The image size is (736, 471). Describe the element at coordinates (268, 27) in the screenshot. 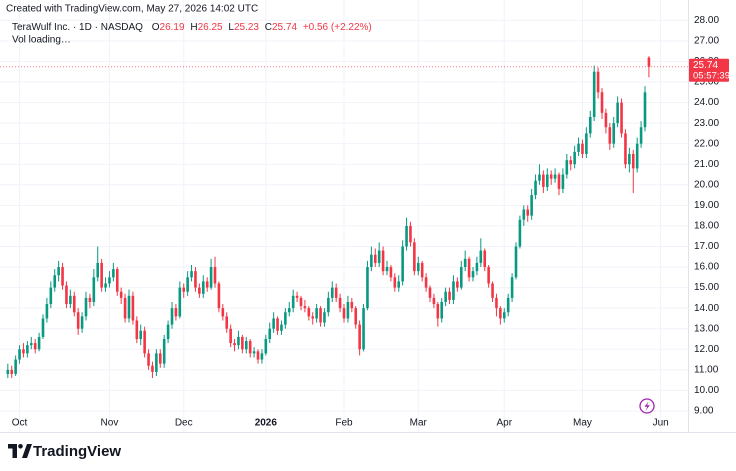

I see `legend-key: C` at that location.